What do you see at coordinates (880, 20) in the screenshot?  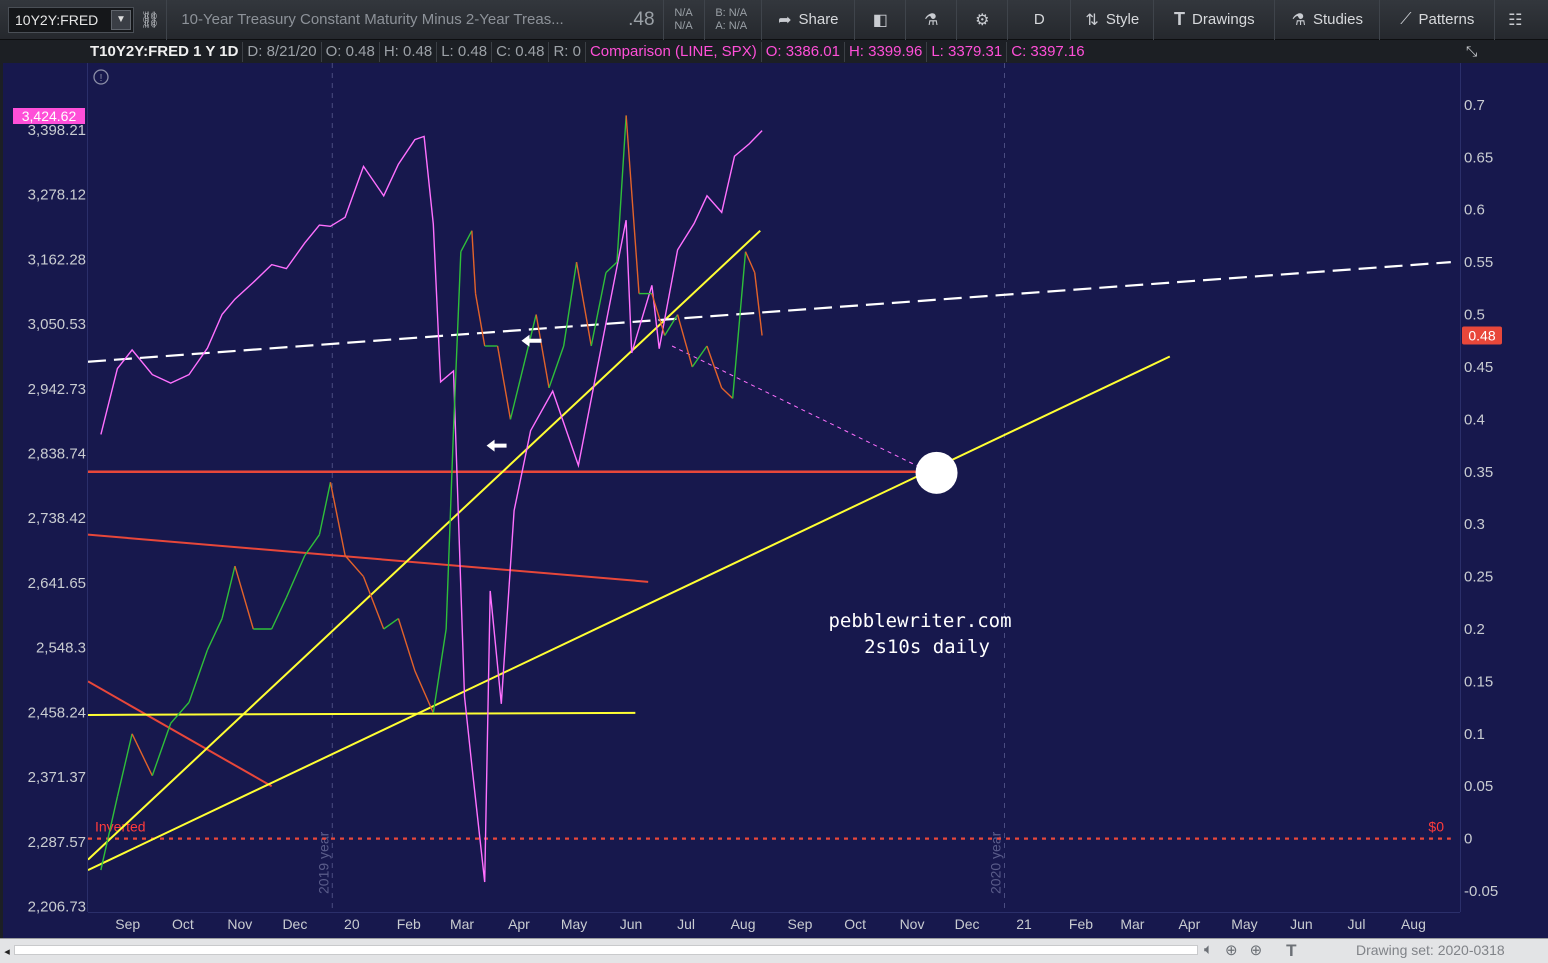 I see `screenshot-button: ◧` at bounding box center [880, 20].